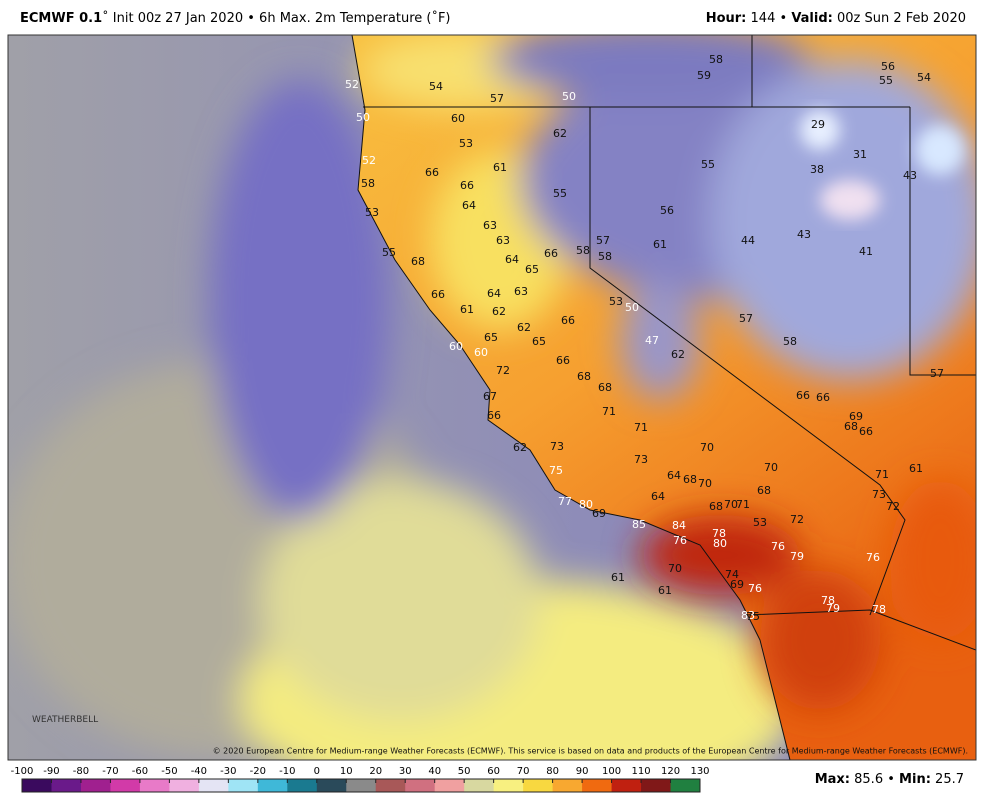 This screenshot has width=984, height=808. What do you see at coordinates (405, 771) in the screenshot?
I see `colorbar-tick-label: 30` at bounding box center [405, 771].